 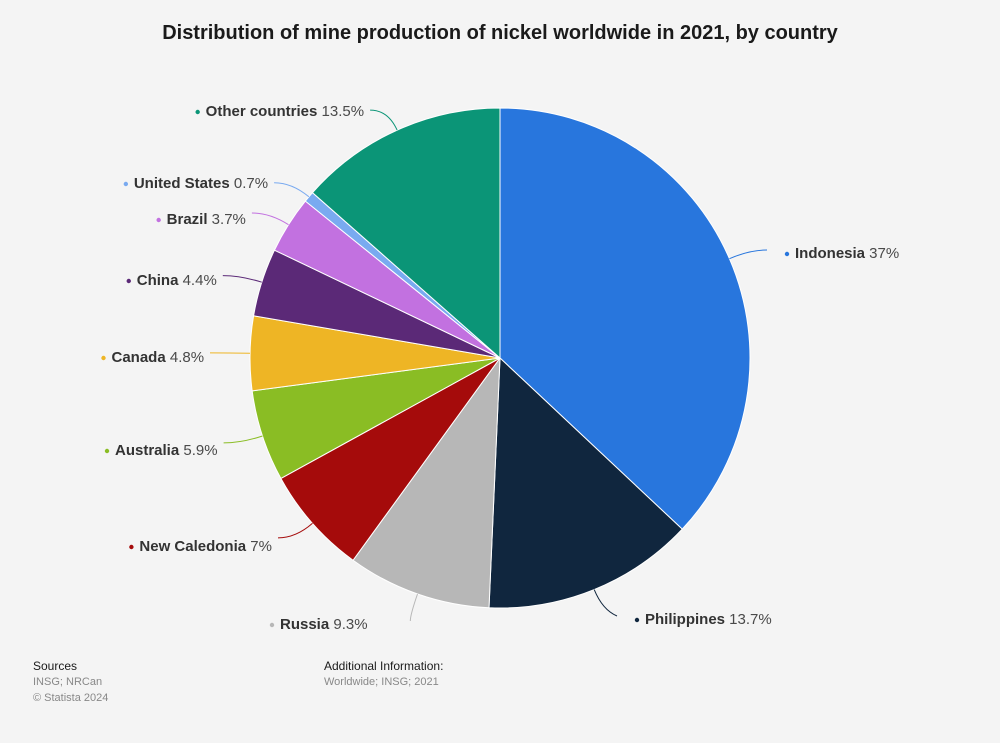 I want to click on svg-text: Other countries 13.5%, so click(x=285, y=111).